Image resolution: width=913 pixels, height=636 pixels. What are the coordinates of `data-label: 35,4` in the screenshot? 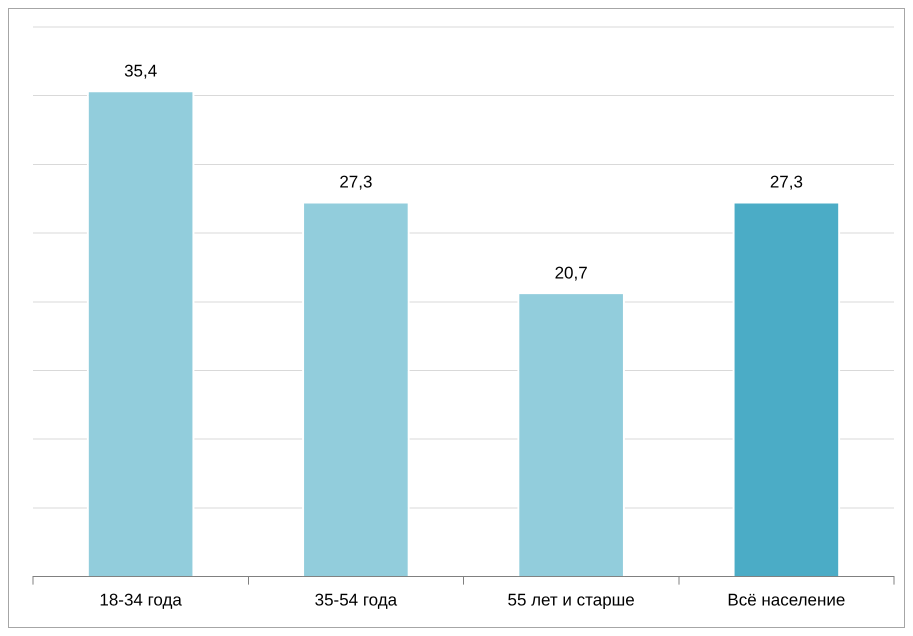 It's located at (141, 70).